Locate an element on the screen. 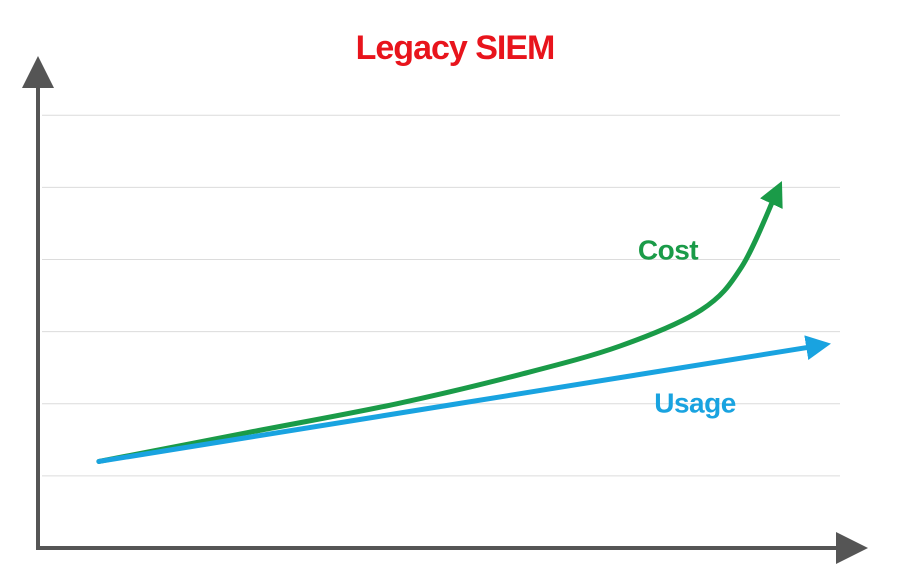 The width and height of the screenshot is (903, 575). chart-title: Legacy SIEM is located at coordinates (455, 48).